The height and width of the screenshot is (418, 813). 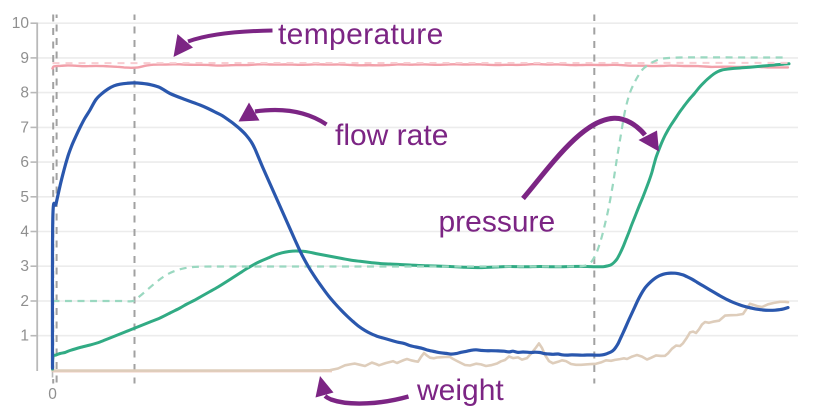 I want to click on svg-text: pressure, so click(x=497, y=222).